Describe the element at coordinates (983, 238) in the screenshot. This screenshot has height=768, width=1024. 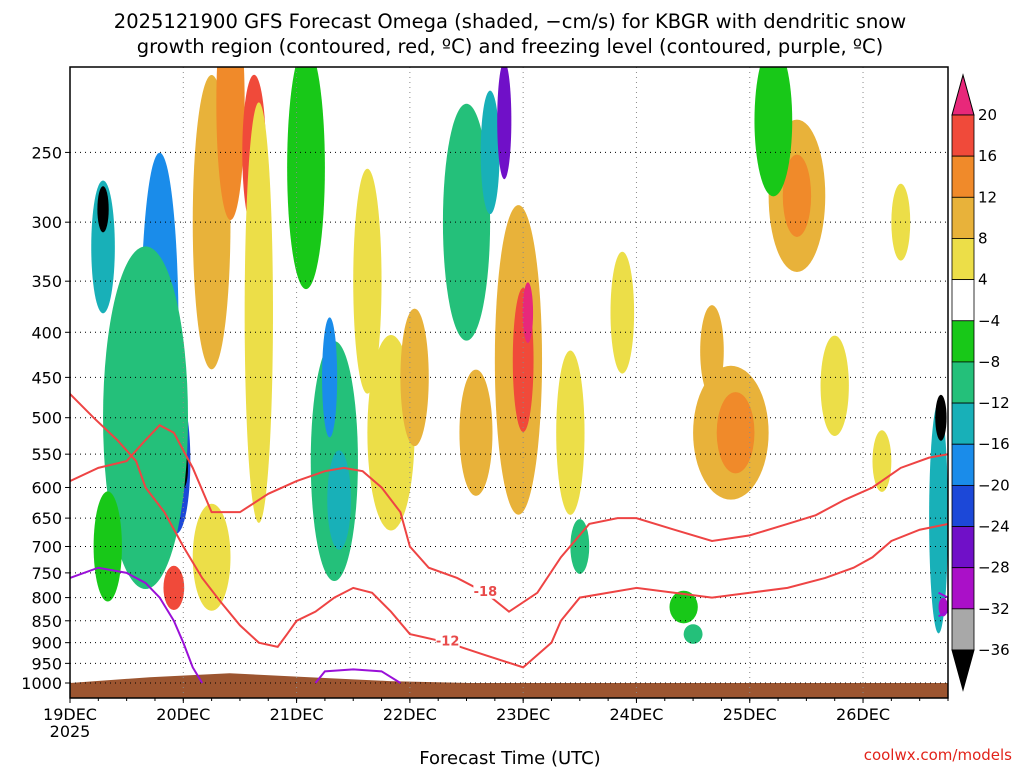
I see `colorbar-label: 8` at that location.